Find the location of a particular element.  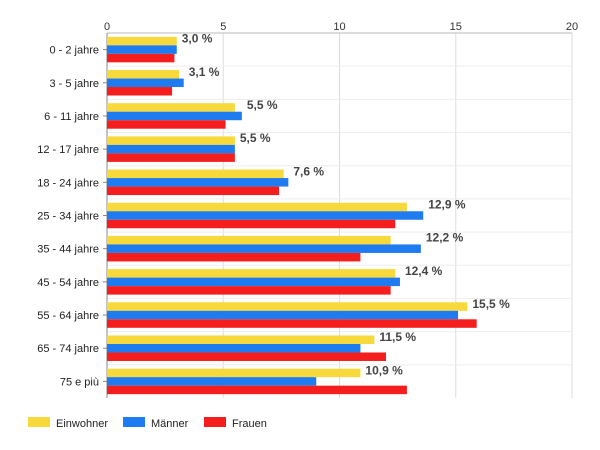

legend-swatch-frauen is located at coordinates (215, 422).